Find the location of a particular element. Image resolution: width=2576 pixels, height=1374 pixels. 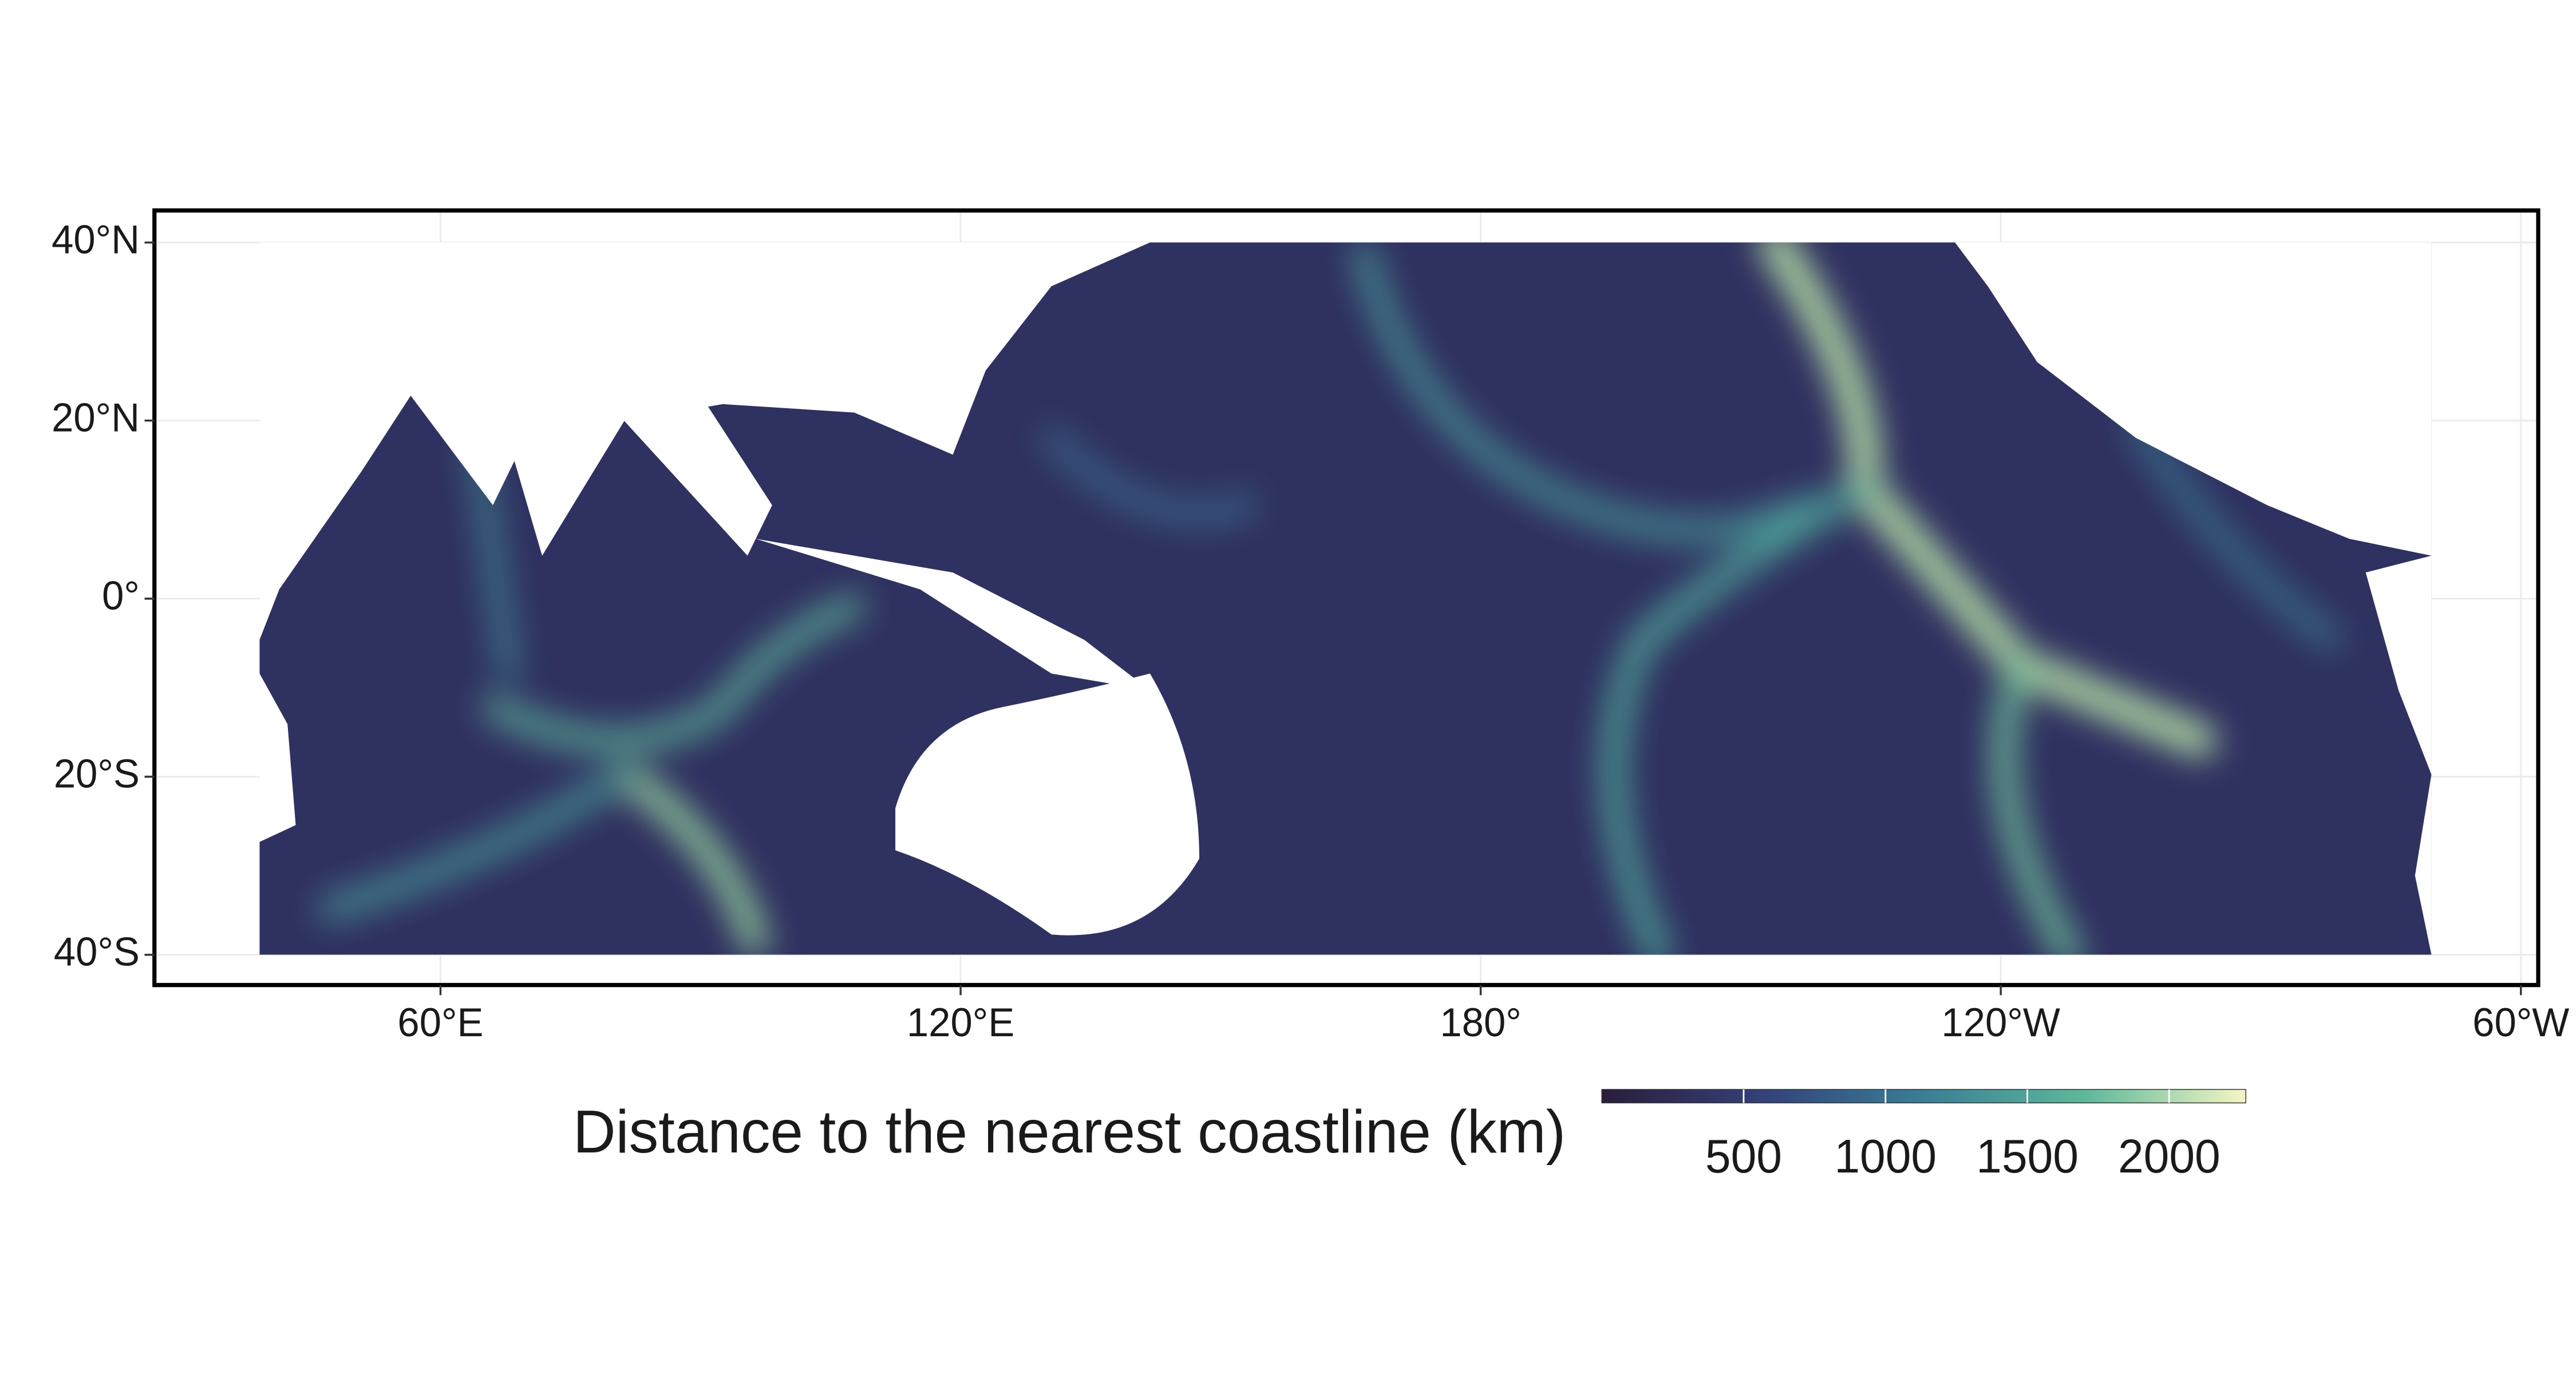

y-tick-label: 40°N is located at coordinates (96, 240).